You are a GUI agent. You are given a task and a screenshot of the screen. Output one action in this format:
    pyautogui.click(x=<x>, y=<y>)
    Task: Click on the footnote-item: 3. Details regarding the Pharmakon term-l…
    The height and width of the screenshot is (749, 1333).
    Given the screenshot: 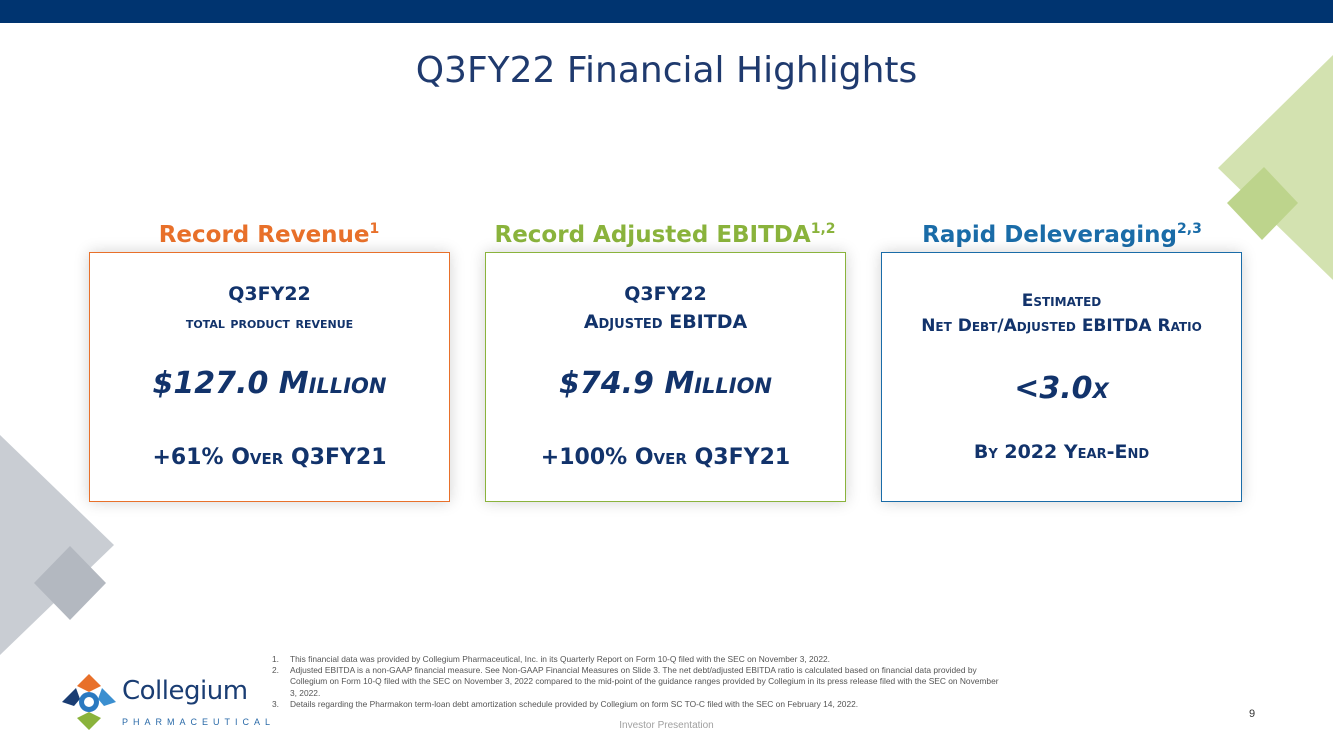 What is the action you would take?
    pyautogui.click(x=637, y=704)
    